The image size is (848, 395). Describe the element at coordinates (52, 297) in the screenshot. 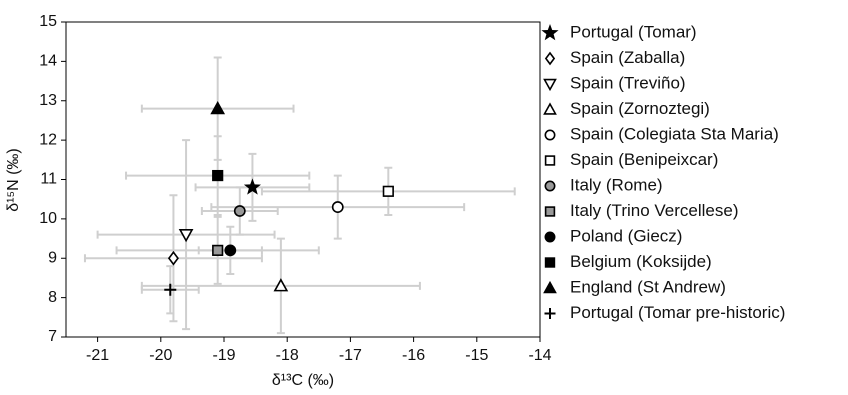

I see `y-tick-label: 8` at that location.